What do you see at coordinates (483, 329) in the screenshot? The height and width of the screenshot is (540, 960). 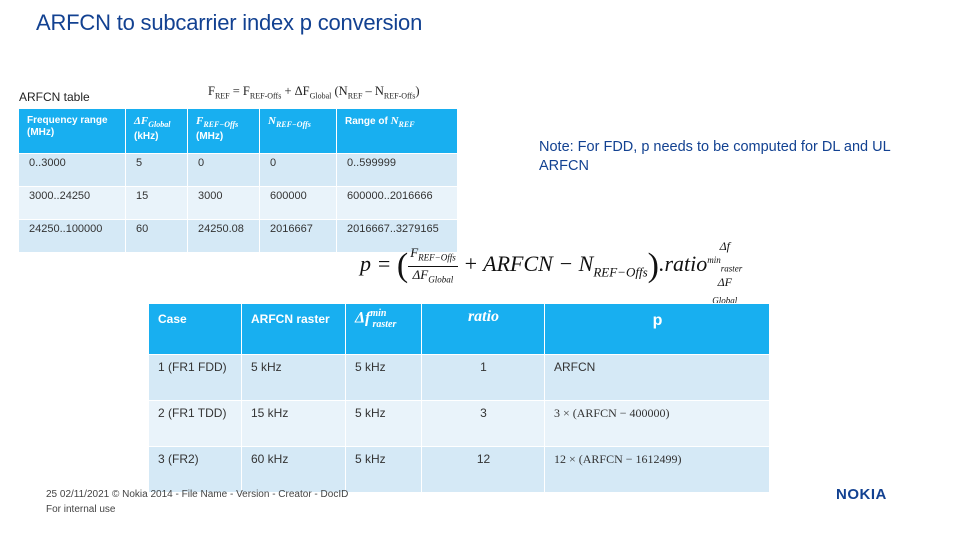 I see `header-ratio: ratio` at bounding box center [483, 329].